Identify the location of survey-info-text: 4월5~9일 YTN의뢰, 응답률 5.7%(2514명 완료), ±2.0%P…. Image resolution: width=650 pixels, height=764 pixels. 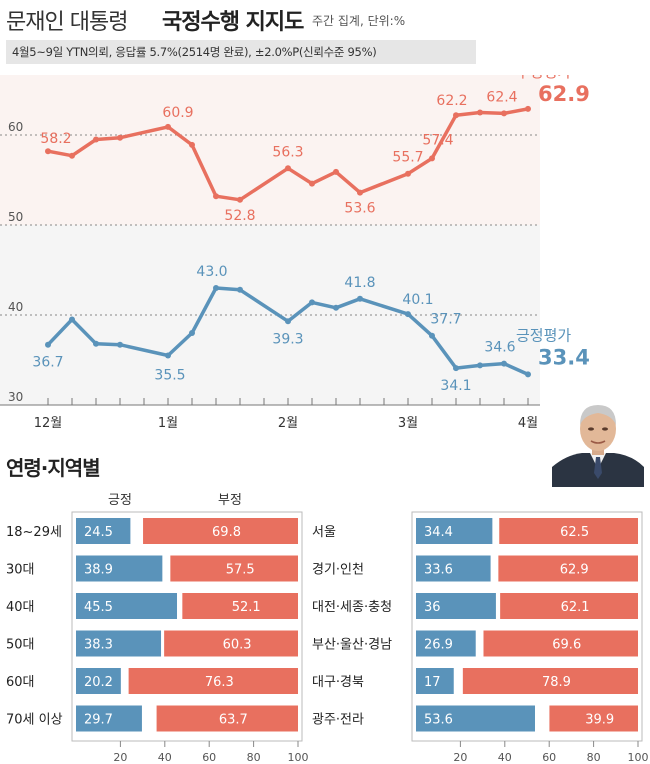
(194, 52).